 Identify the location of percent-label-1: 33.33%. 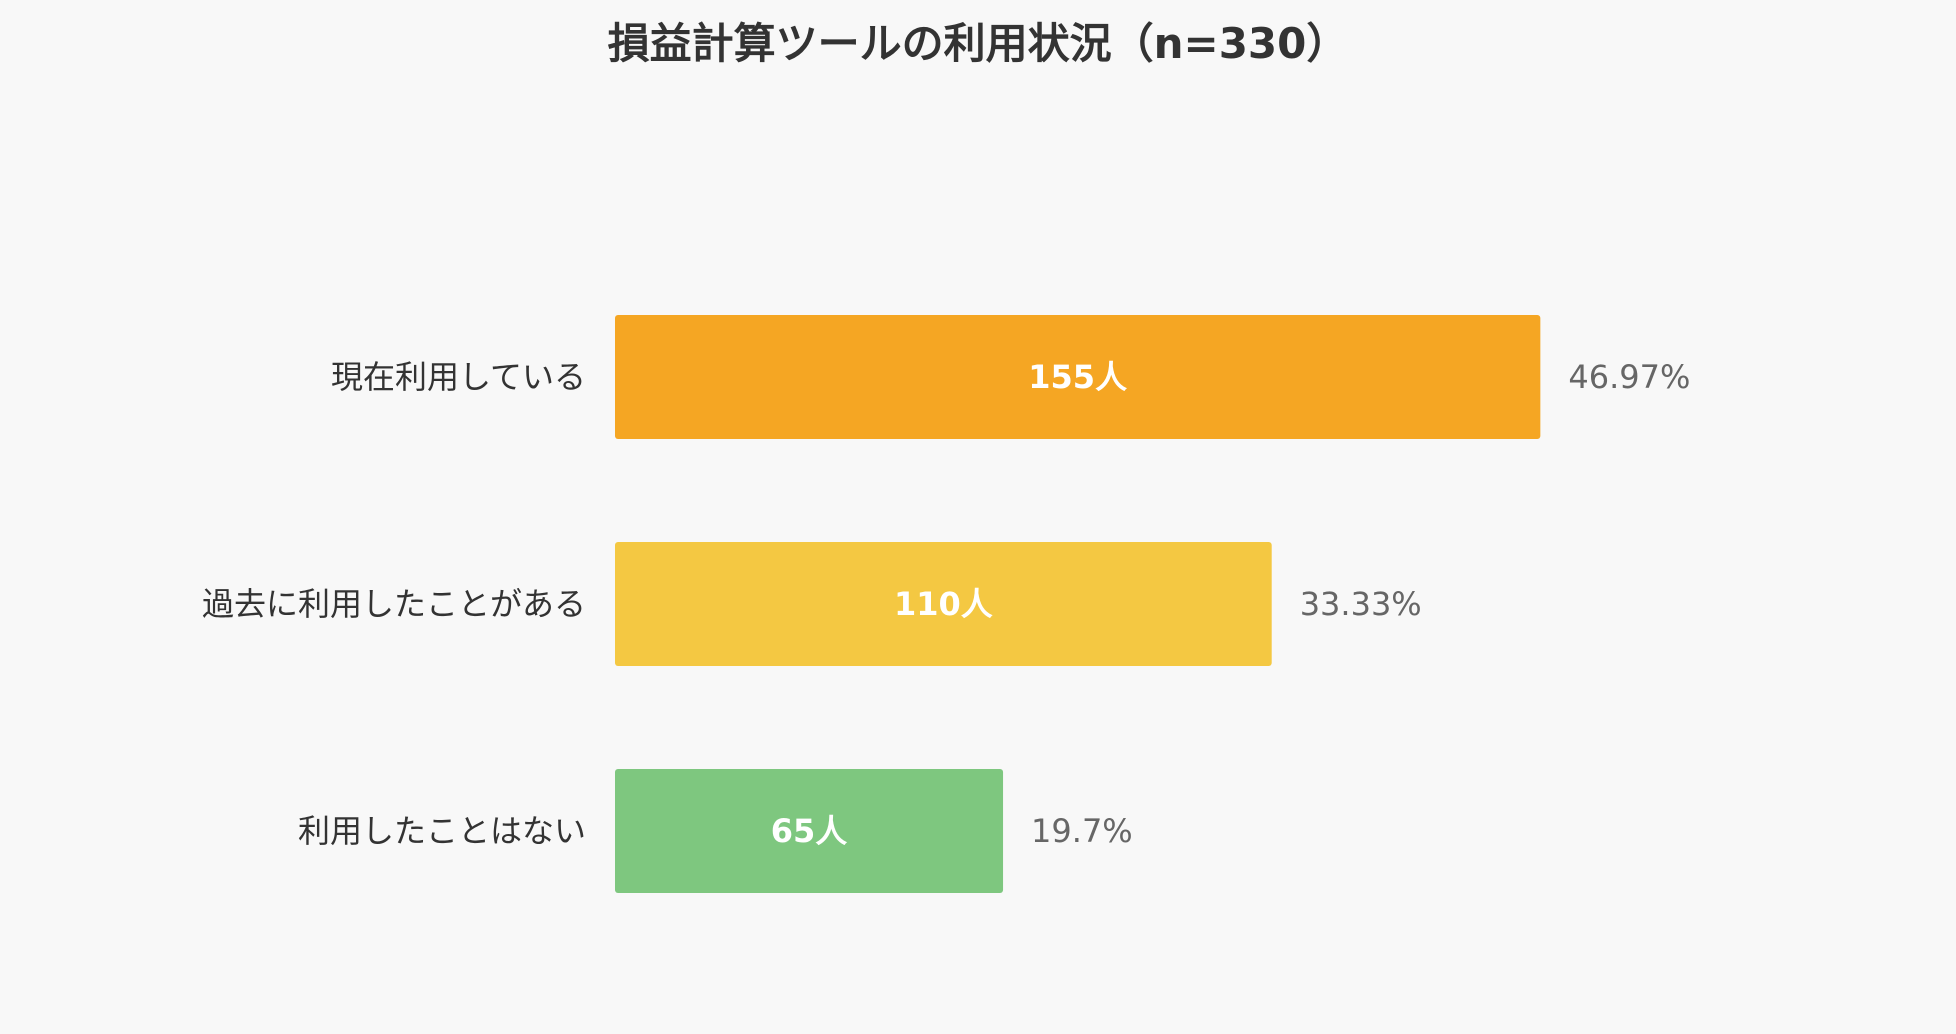
(1361, 604).